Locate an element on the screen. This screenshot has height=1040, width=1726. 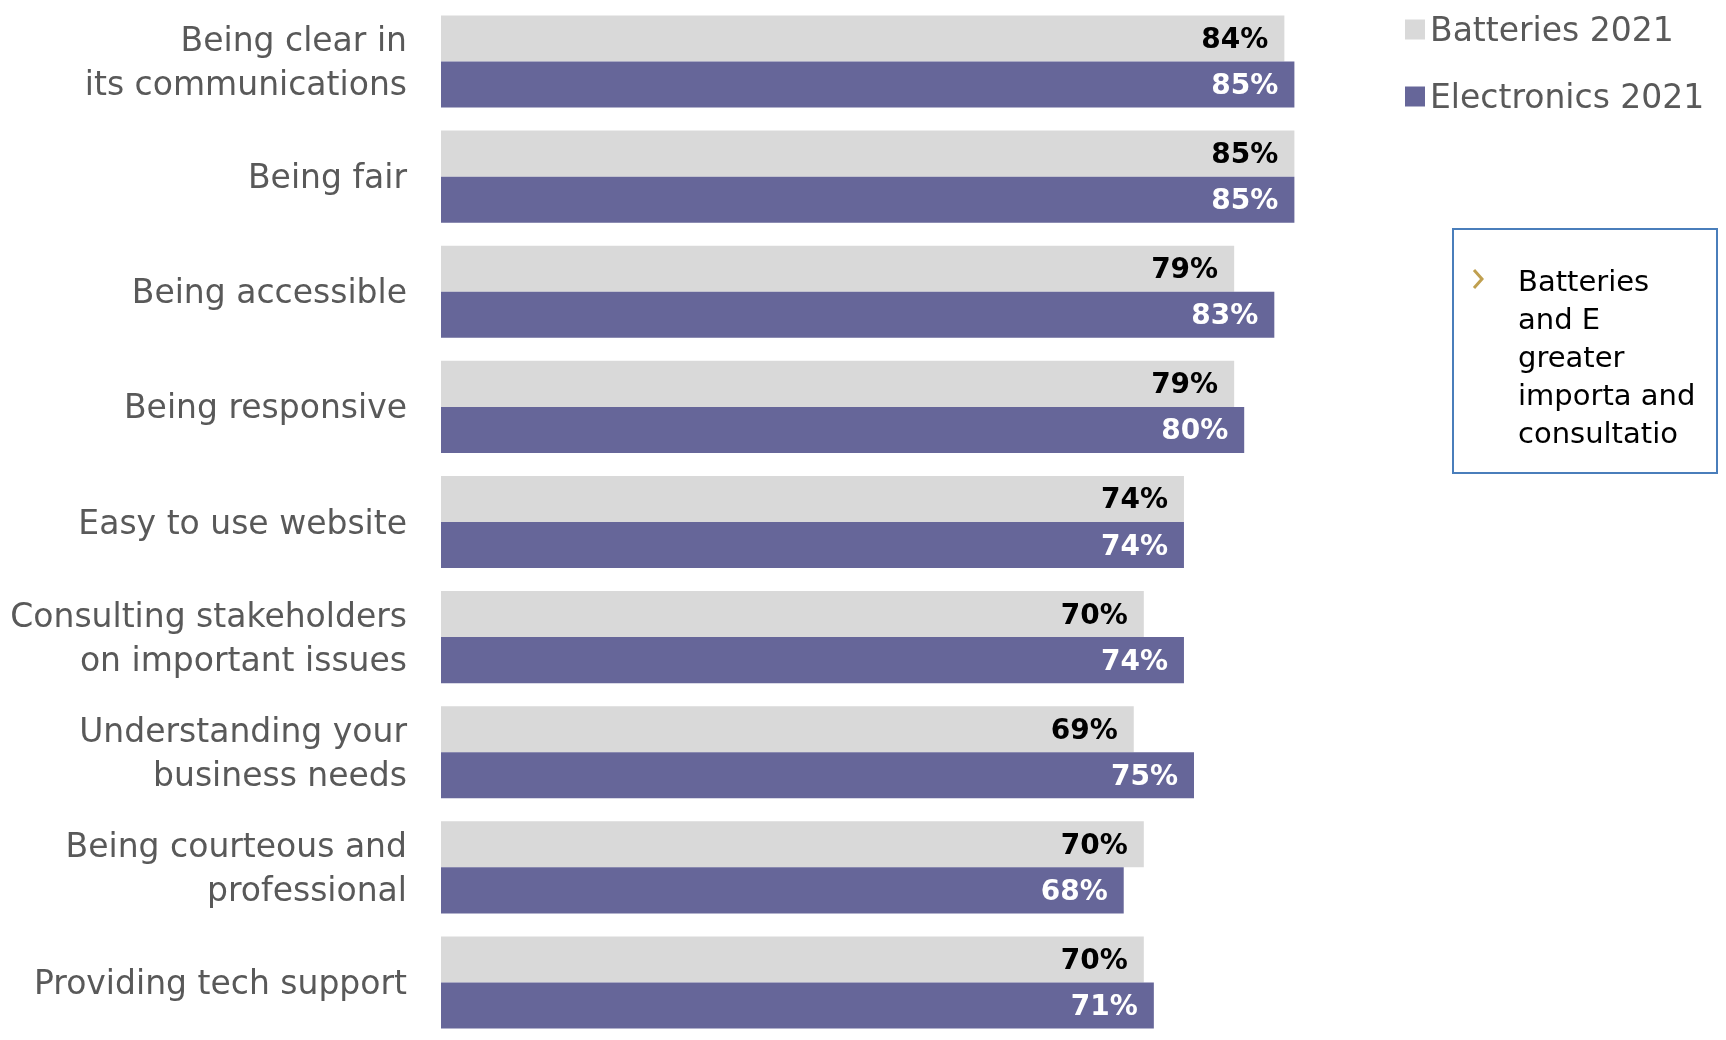
y-tick-label: Being responsive is located at coordinates (265, 407).